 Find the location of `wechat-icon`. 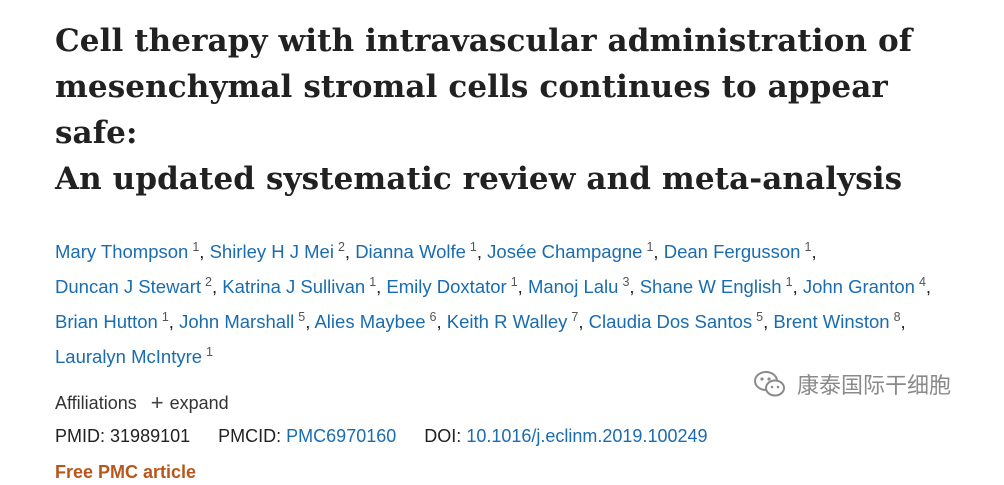

wechat-icon is located at coordinates (769, 384).